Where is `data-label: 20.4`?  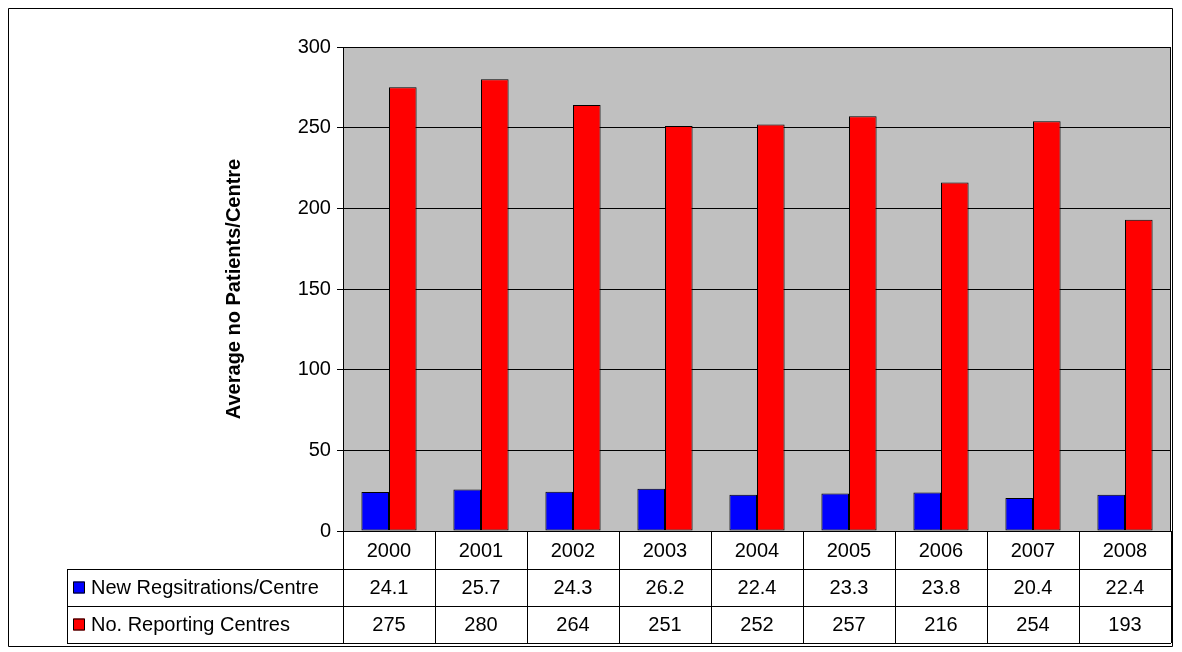
data-label: 20.4 is located at coordinates (1033, 587).